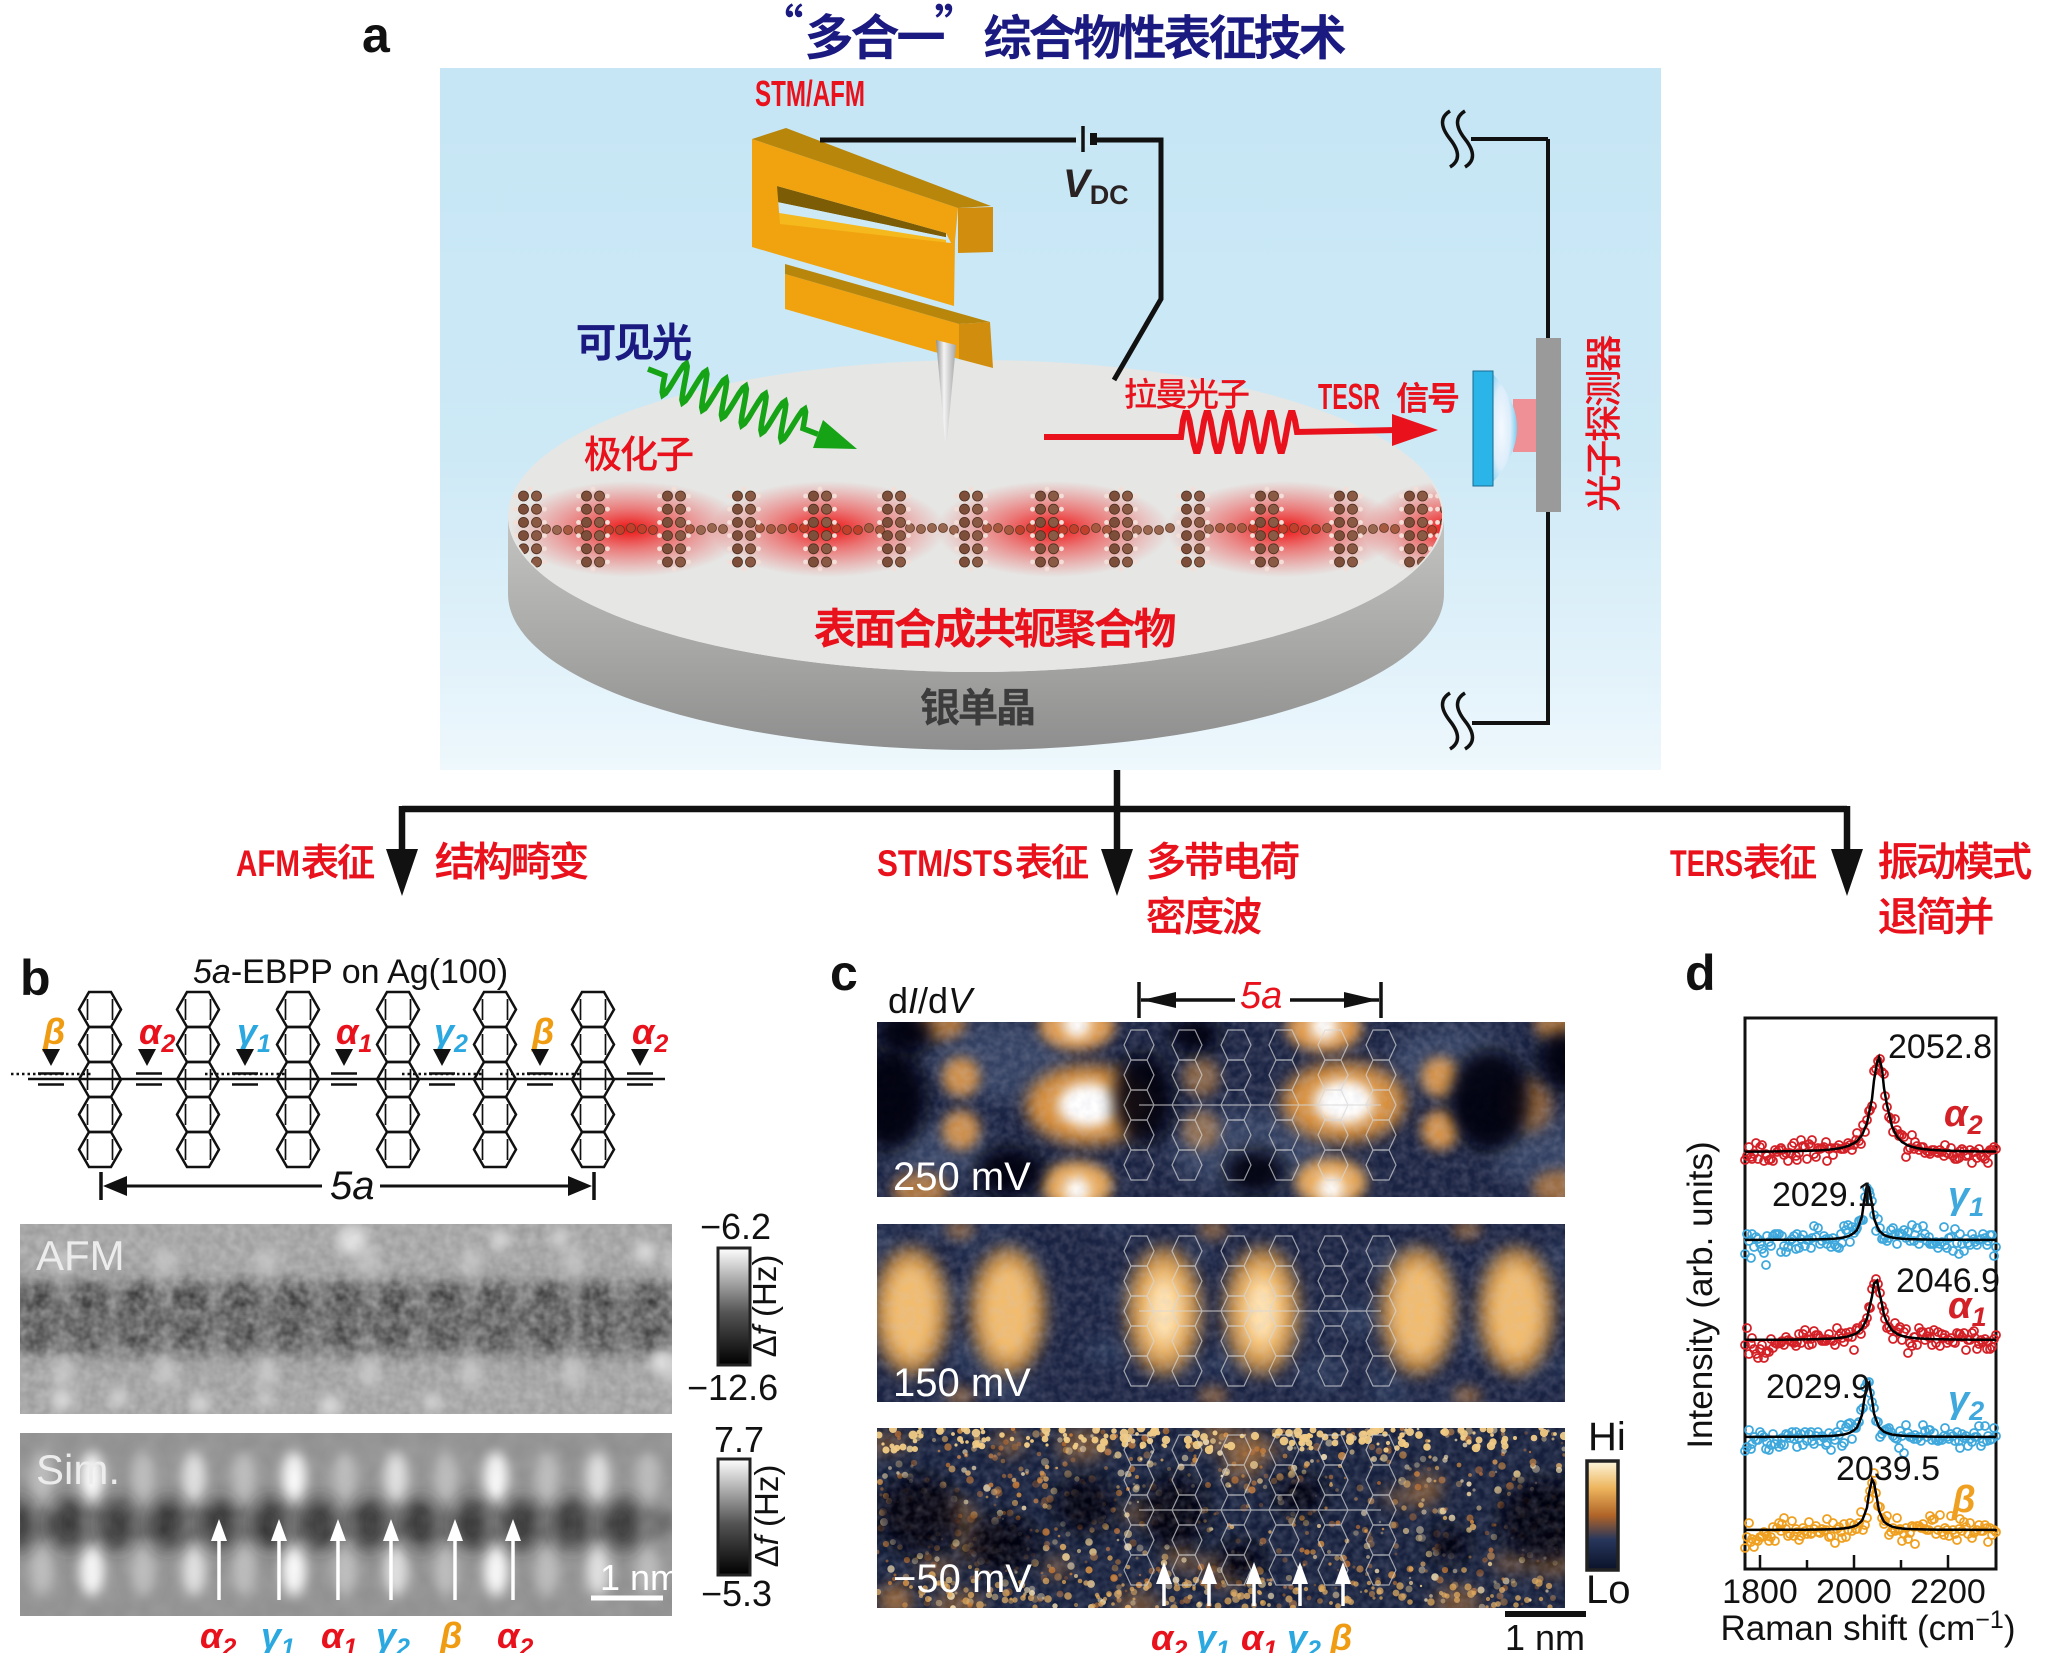 The height and width of the screenshot is (1653, 2048). Describe the element at coordinates (844, 973) in the screenshot. I see `svg-text: c` at that location.